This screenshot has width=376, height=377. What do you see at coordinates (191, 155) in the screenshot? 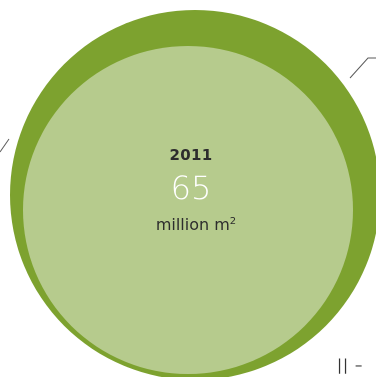
I see `year-label: 2011` at bounding box center [191, 155].